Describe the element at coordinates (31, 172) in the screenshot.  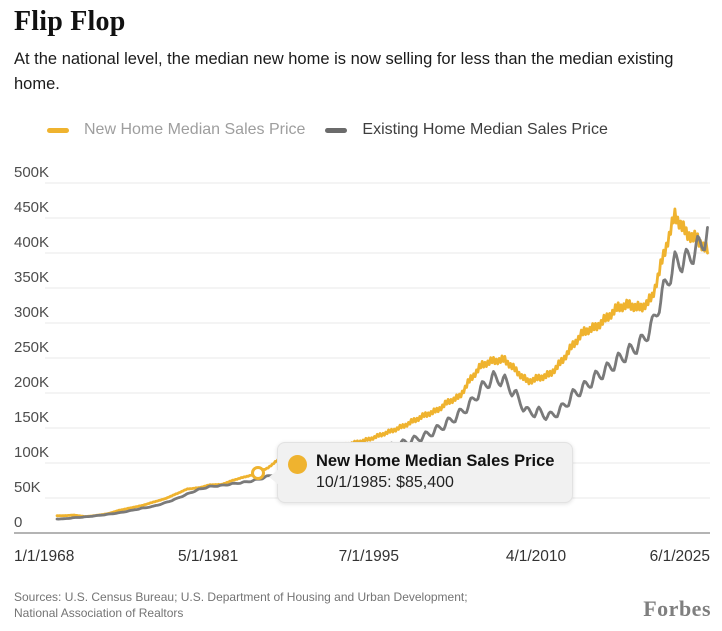
I see `y-tick-label: 500K` at that location.